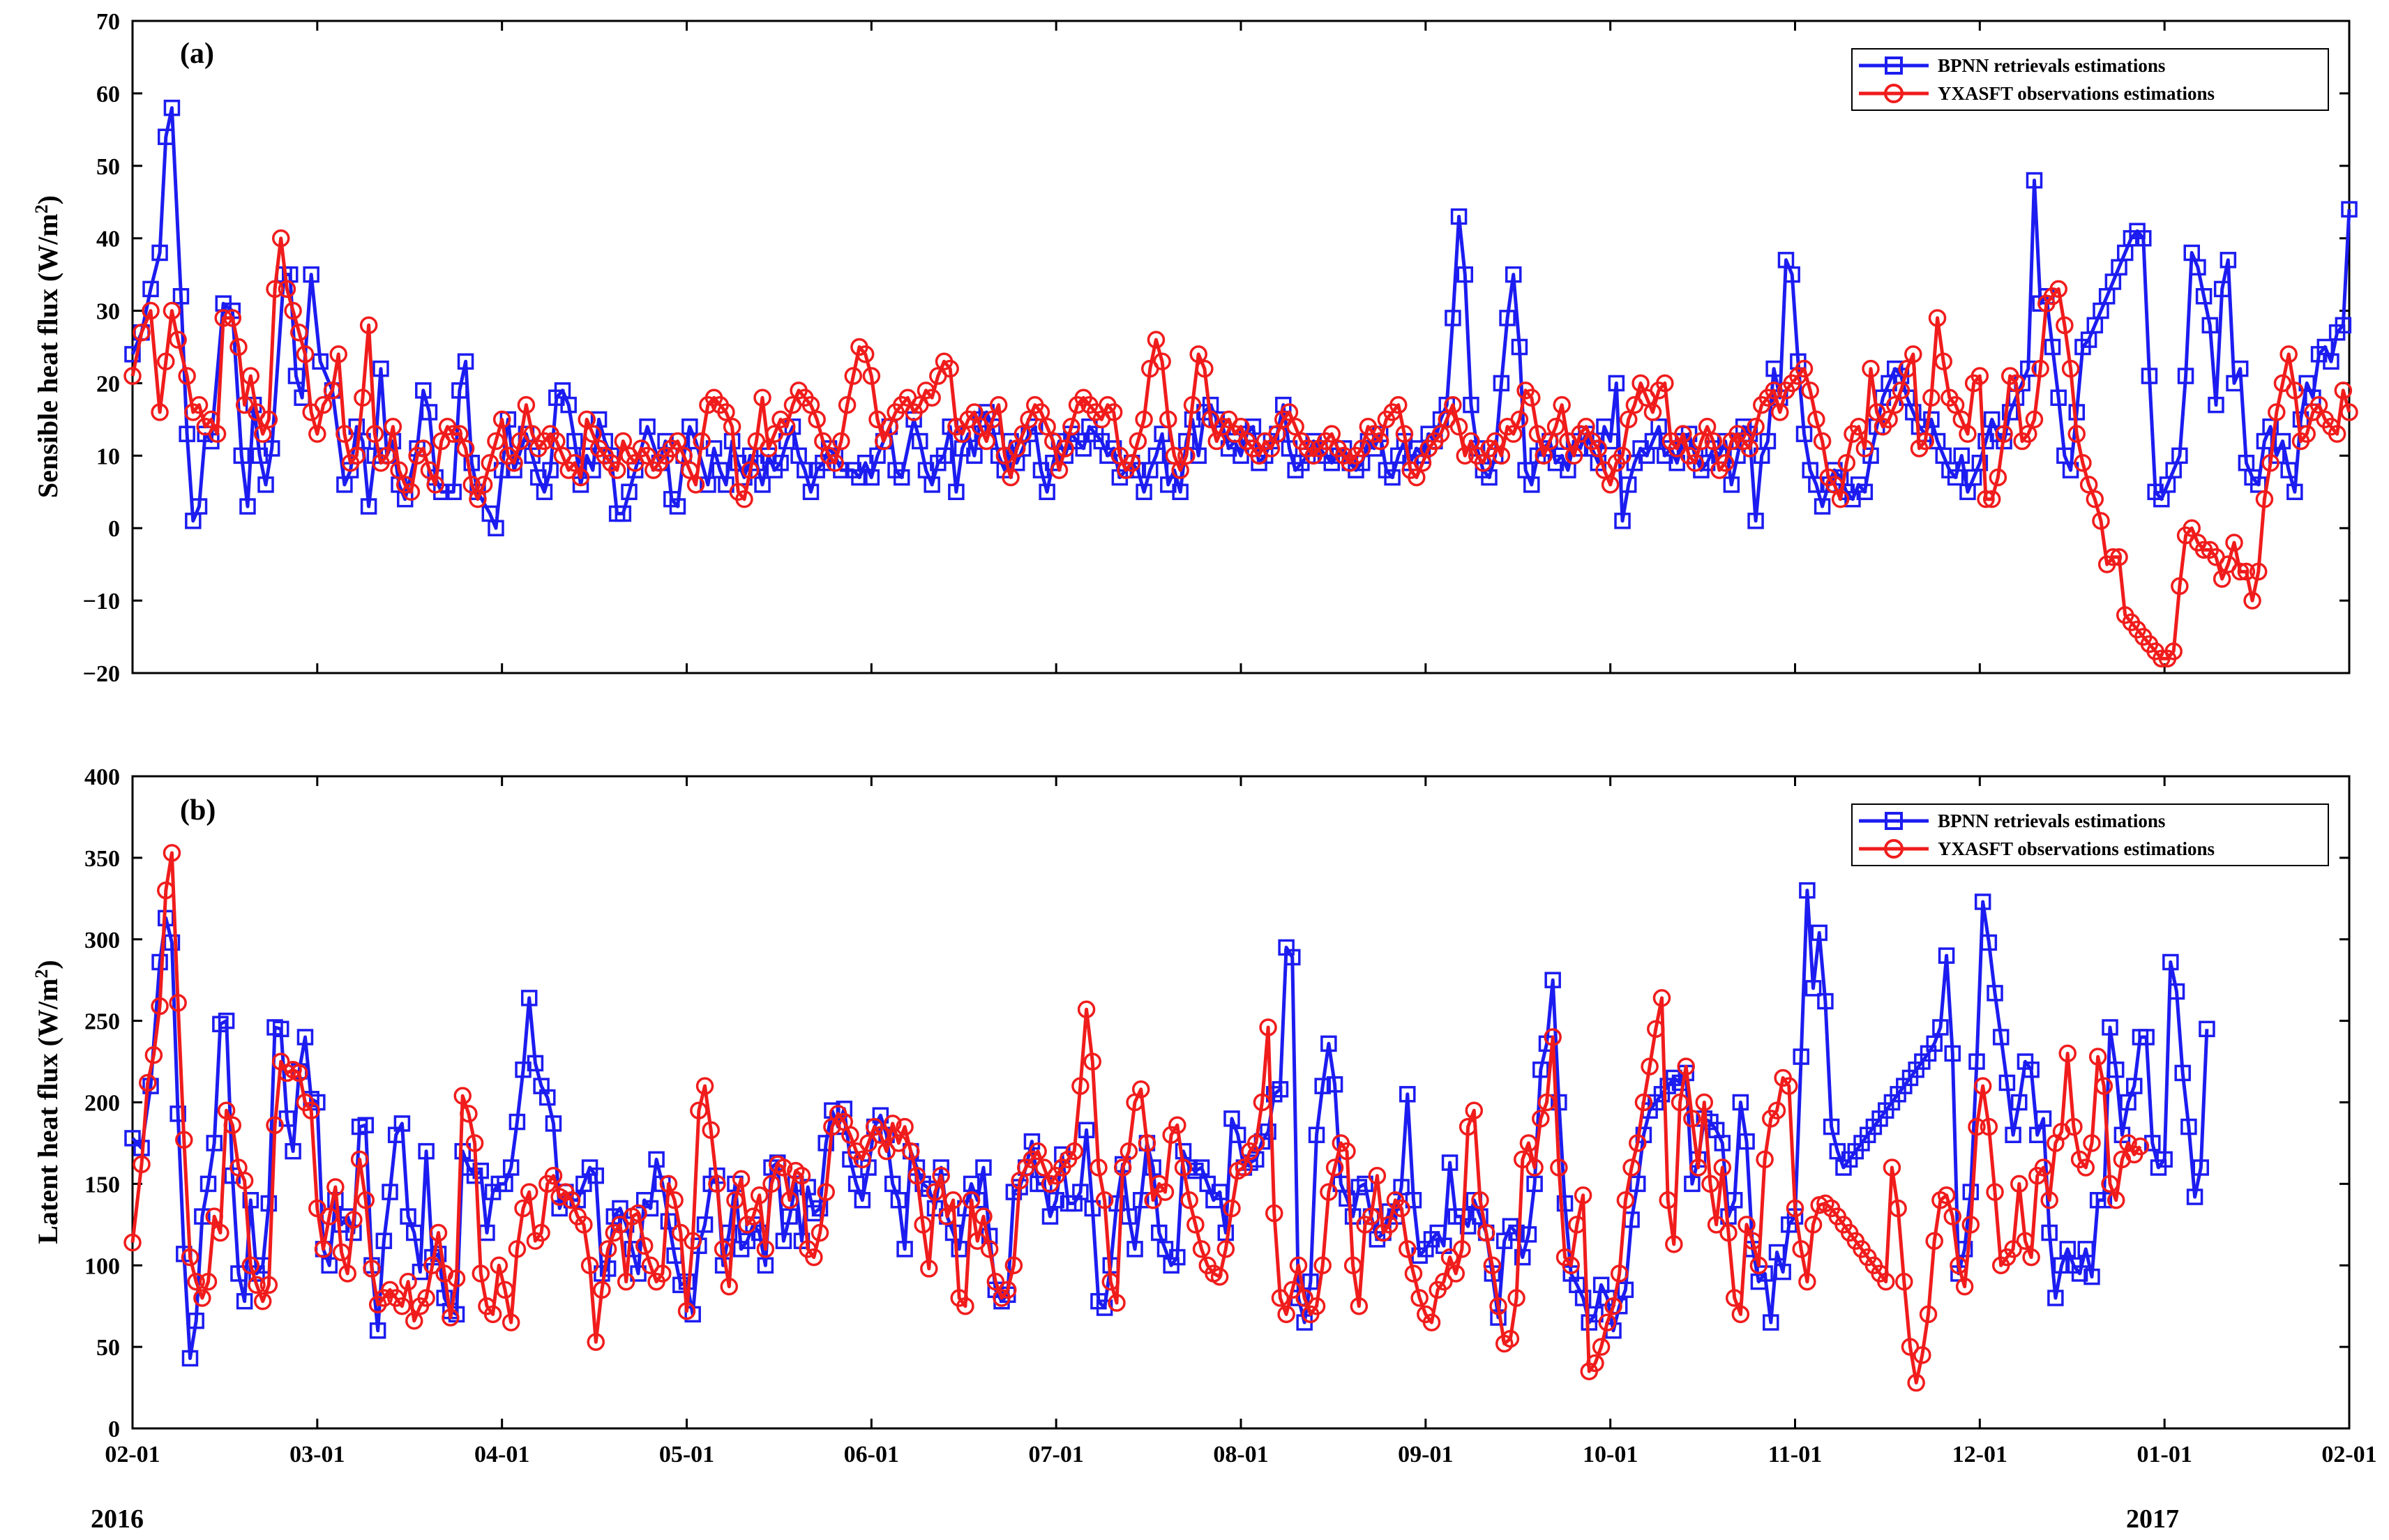  I want to click on x-tick-label: 02-01, so click(2348, 1455).